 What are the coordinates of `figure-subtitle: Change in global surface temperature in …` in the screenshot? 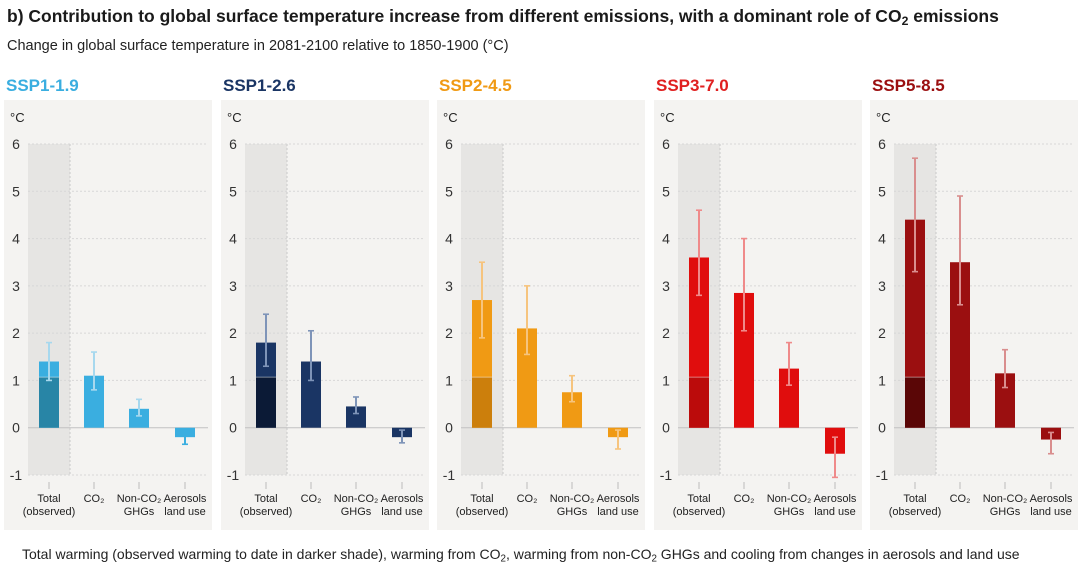 It's located at (258, 46).